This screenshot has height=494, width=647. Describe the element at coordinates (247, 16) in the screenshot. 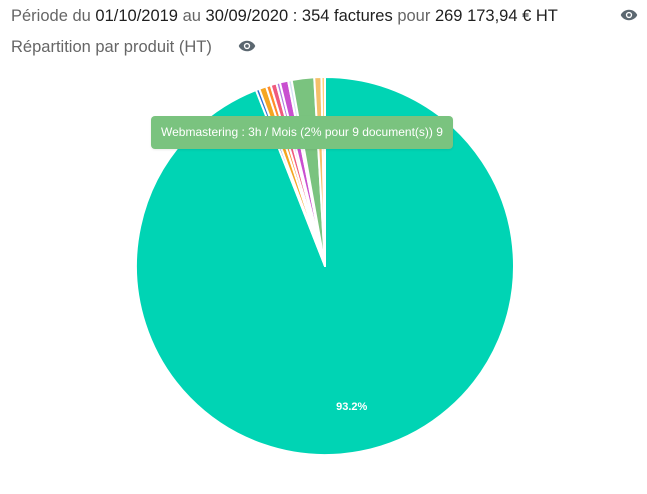

I see `date-to: 30/09/2020` at that location.